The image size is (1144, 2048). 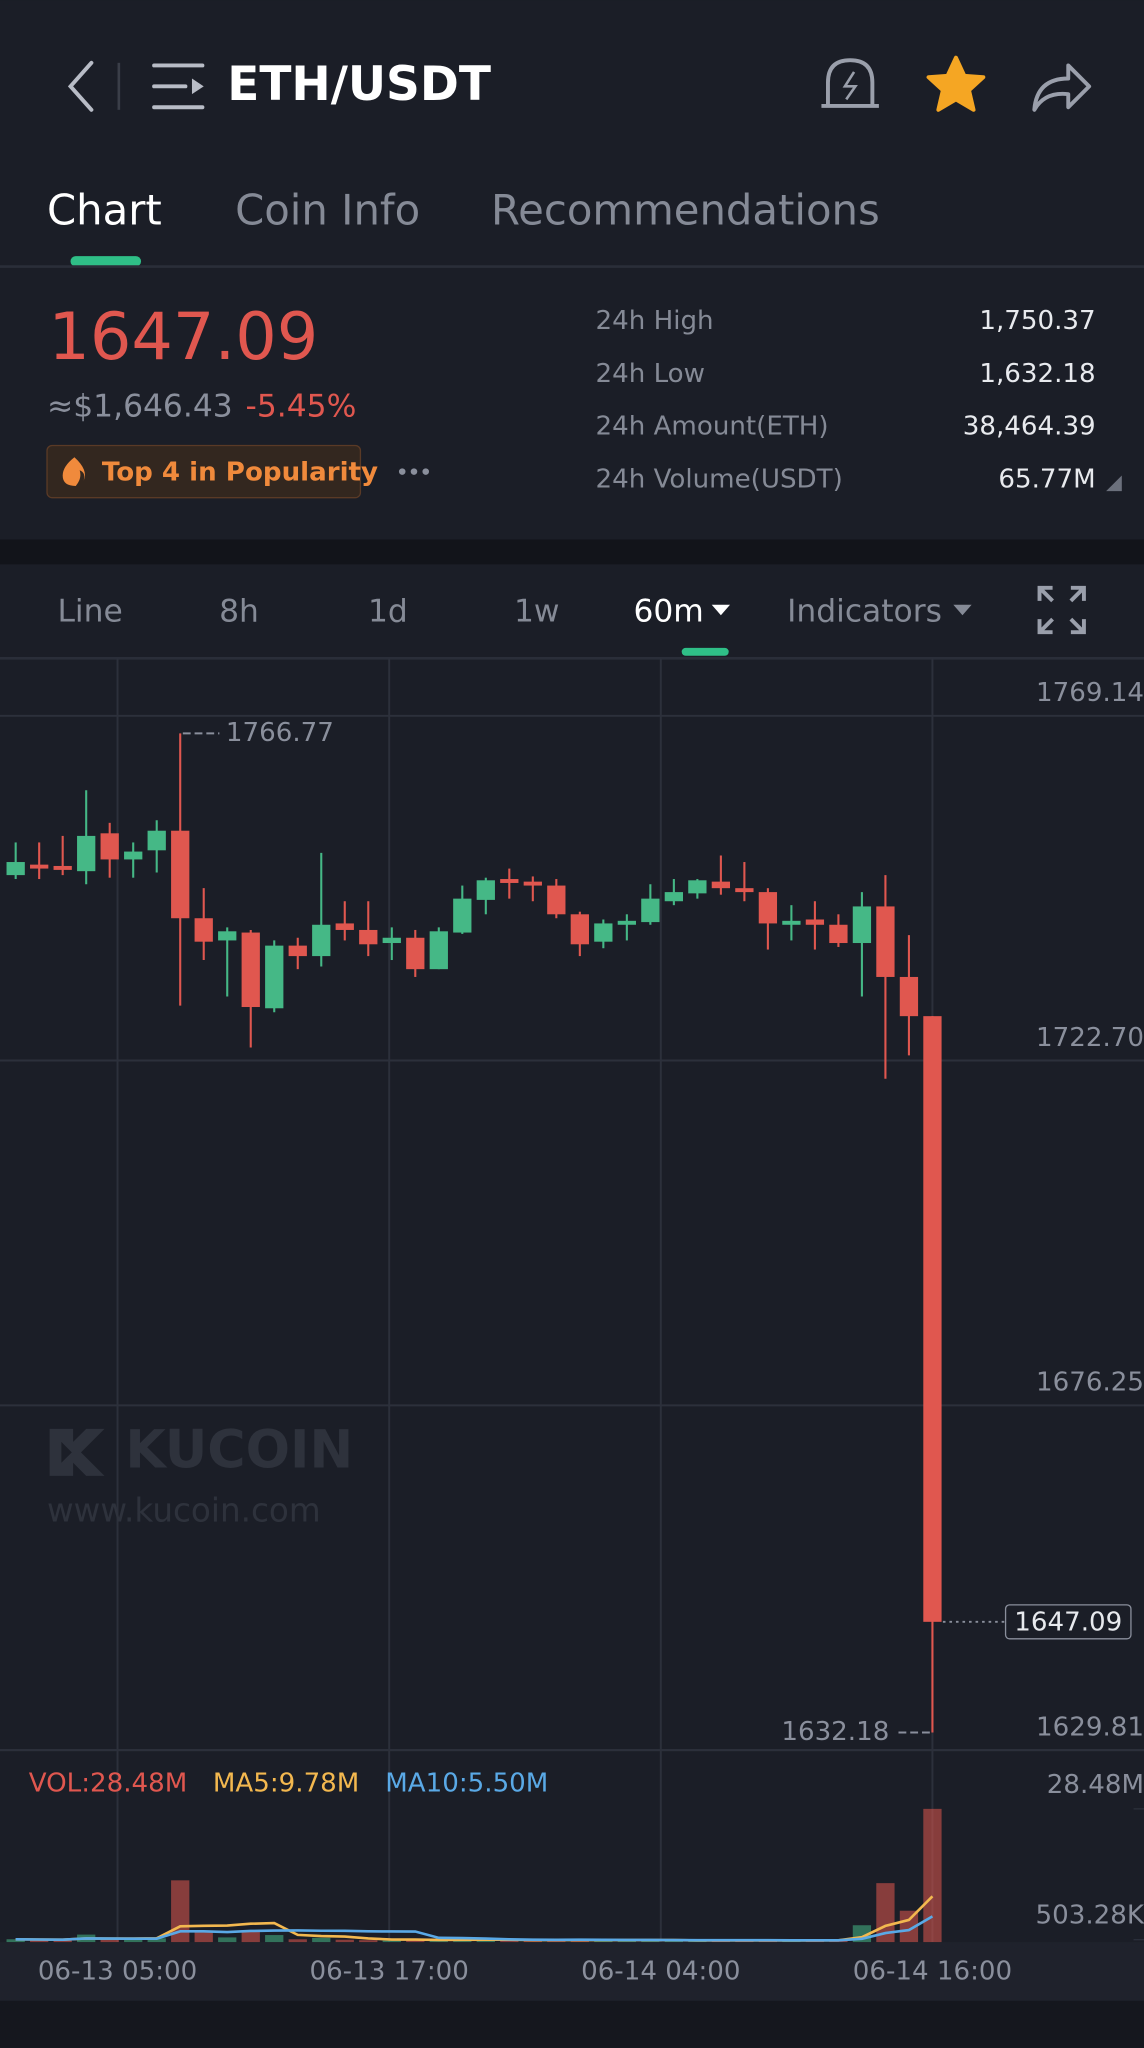 I want to click on share-button, so click(x=1062, y=87).